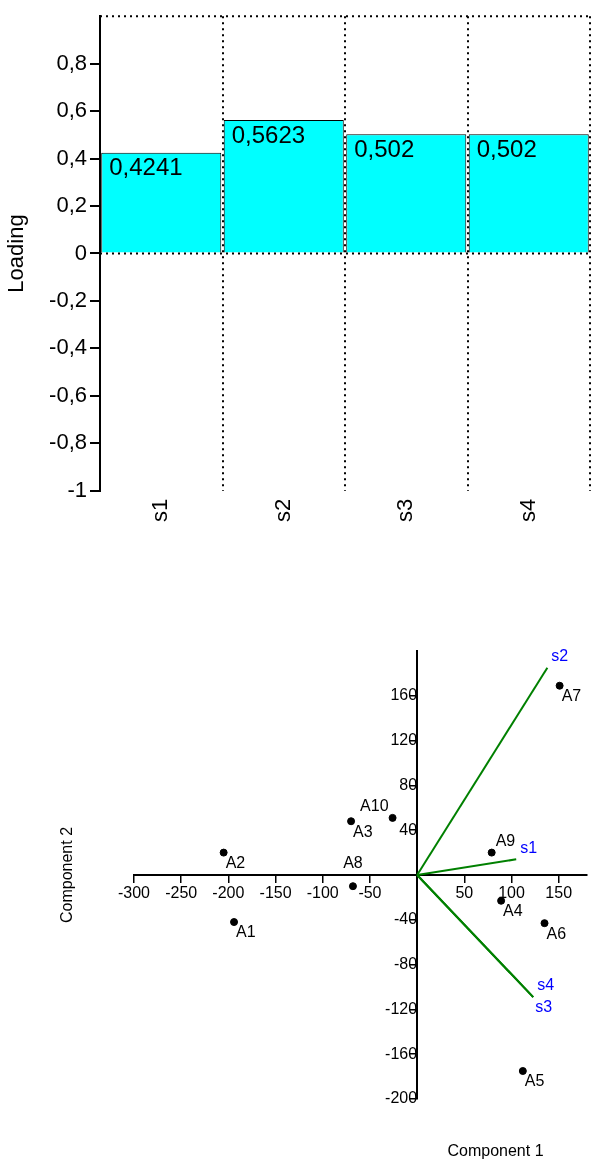  What do you see at coordinates (71, 110) in the screenshot?
I see `y-tick-label: 0,6` at bounding box center [71, 110].